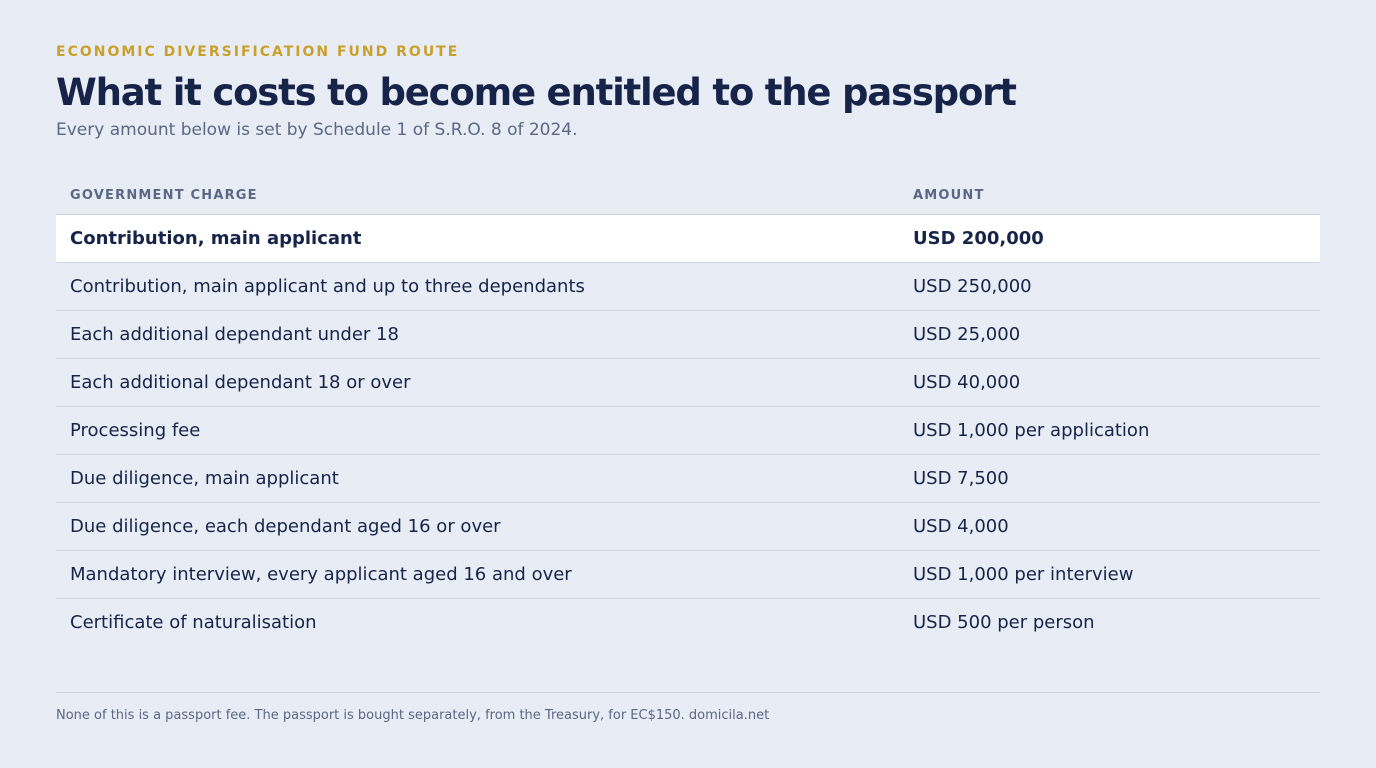  Describe the element at coordinates (1109, 334) in the screenshot. I see `table-cell: USD 25,000` at that location.